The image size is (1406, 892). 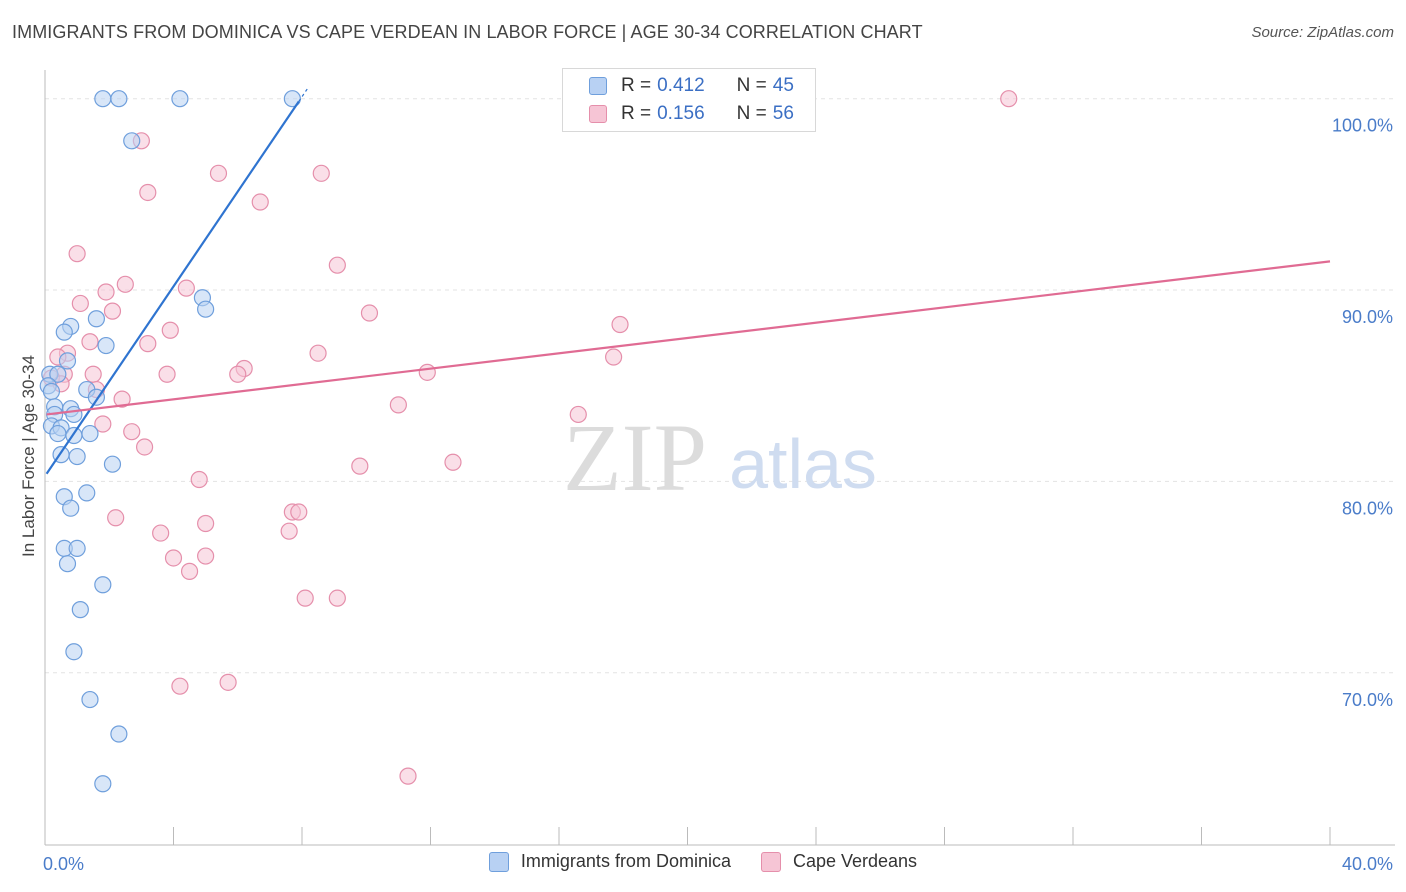 I want to click on legend-item-cape-verdeans: Cape Verdeans, so click(x=839, y=861).